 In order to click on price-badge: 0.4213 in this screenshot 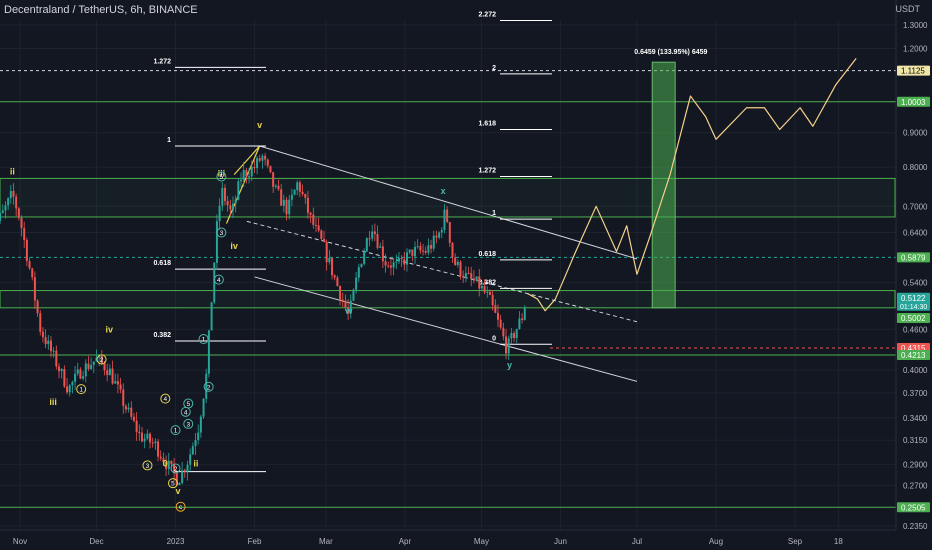, I will do `click(913, 355)`.